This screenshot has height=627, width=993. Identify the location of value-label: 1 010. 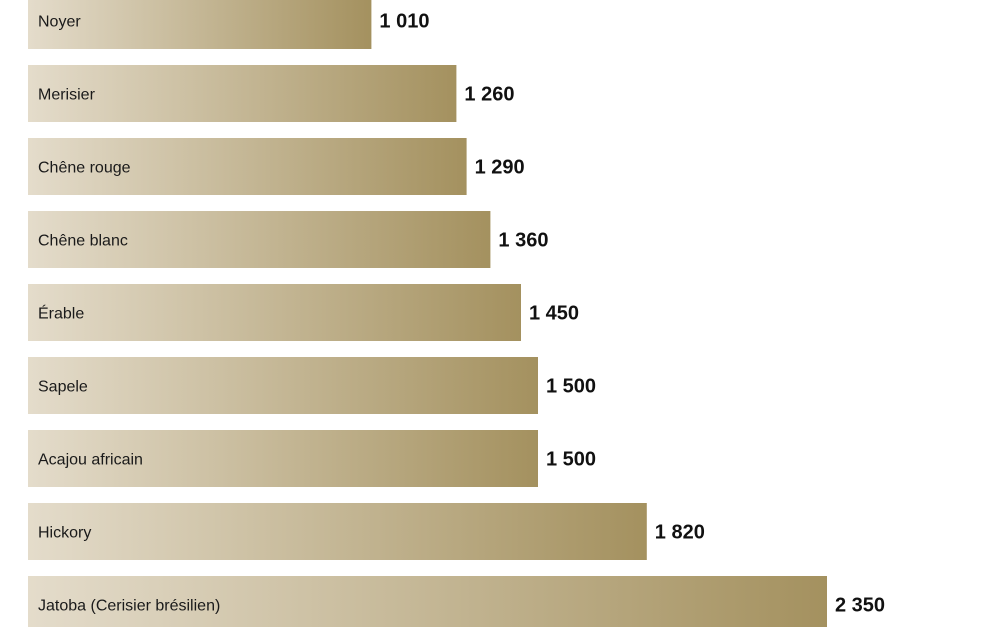
(404, 22).